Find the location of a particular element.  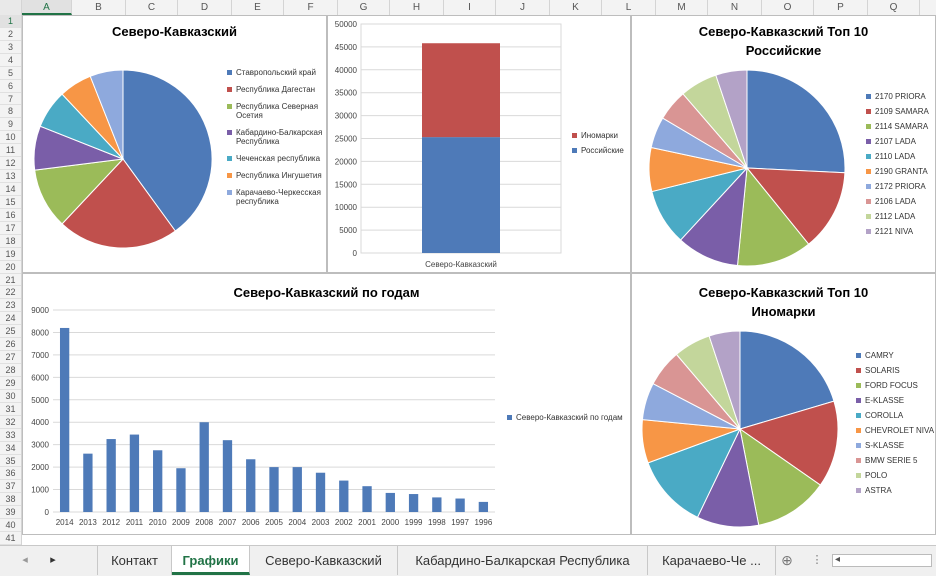

column-header-n: N is located at coordinates (735, 7).